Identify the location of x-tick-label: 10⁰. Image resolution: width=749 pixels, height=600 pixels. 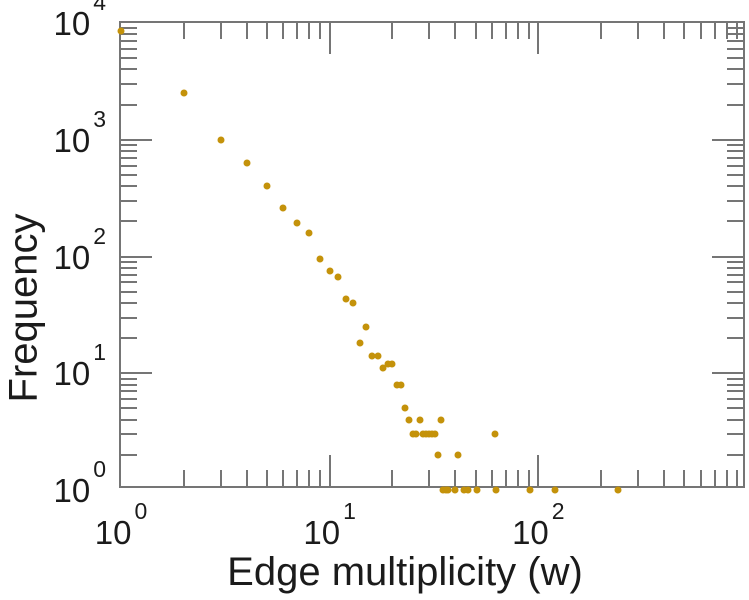
(121, 524).